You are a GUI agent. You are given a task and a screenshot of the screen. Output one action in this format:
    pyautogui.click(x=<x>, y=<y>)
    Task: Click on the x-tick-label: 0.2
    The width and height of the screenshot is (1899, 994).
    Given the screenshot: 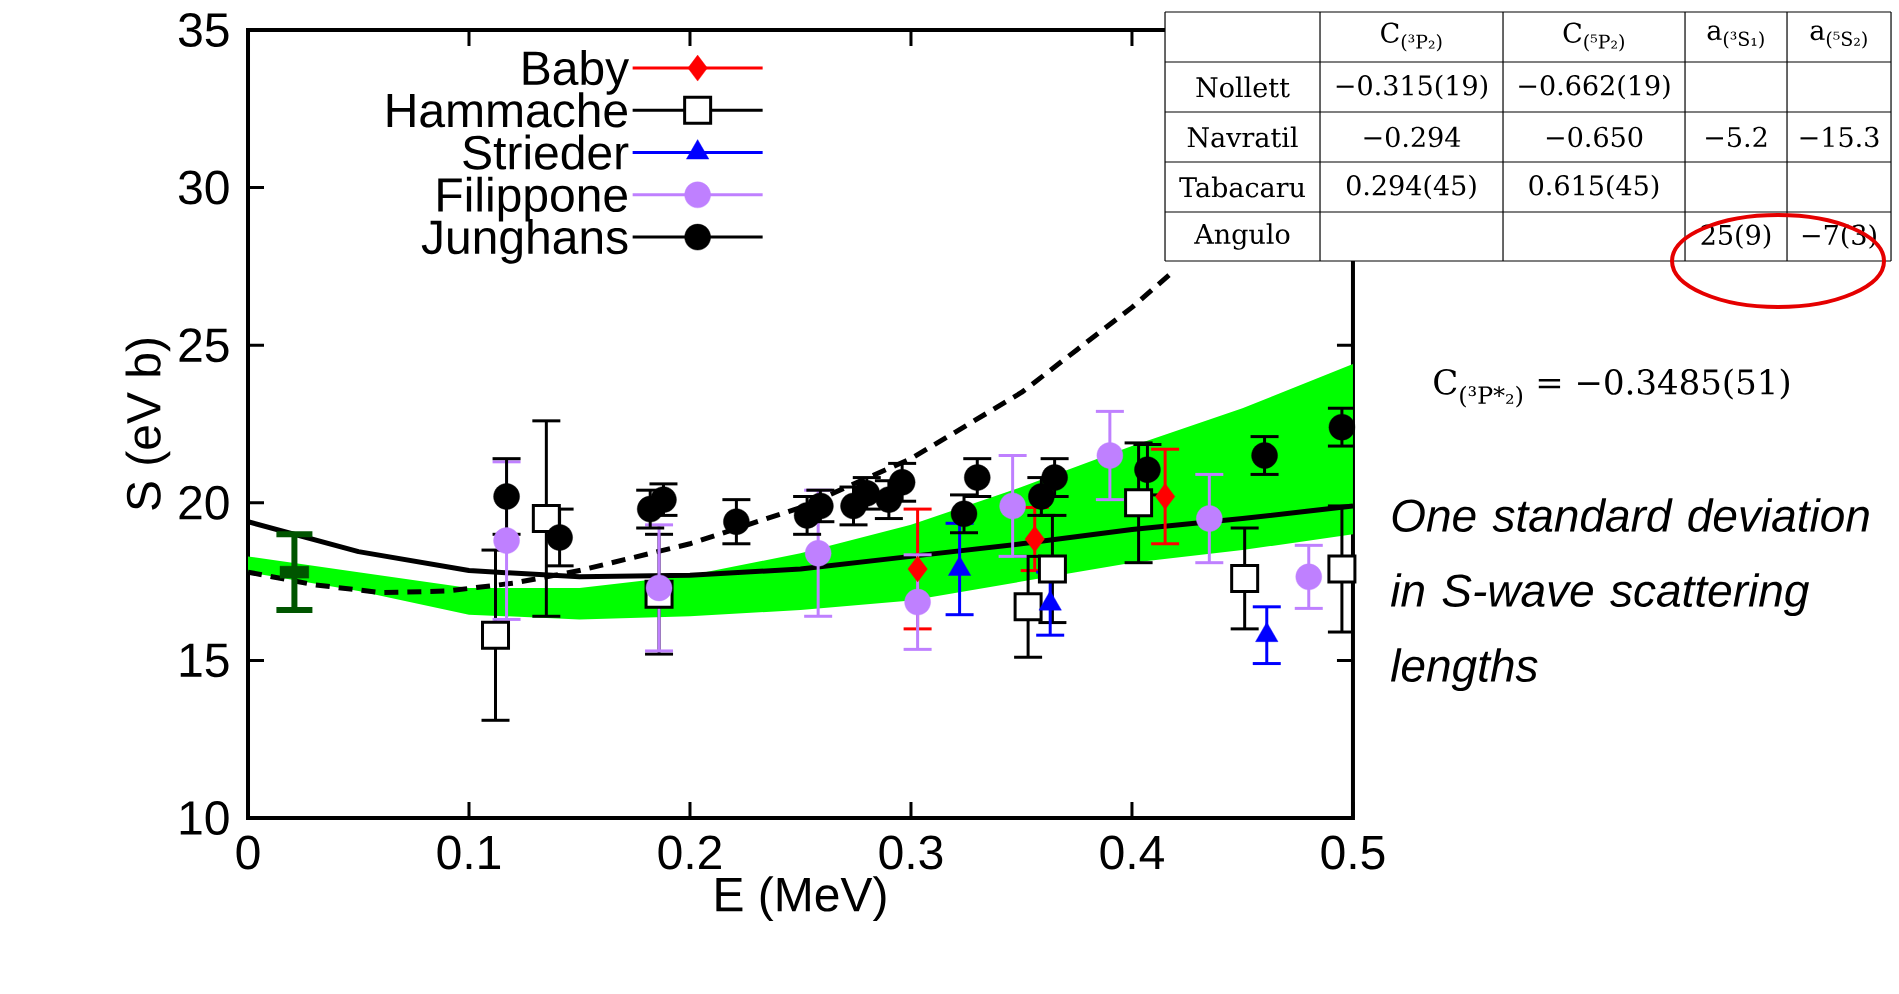 What is the action you would take?
    pyautogui.click(x=689, y=852)
    